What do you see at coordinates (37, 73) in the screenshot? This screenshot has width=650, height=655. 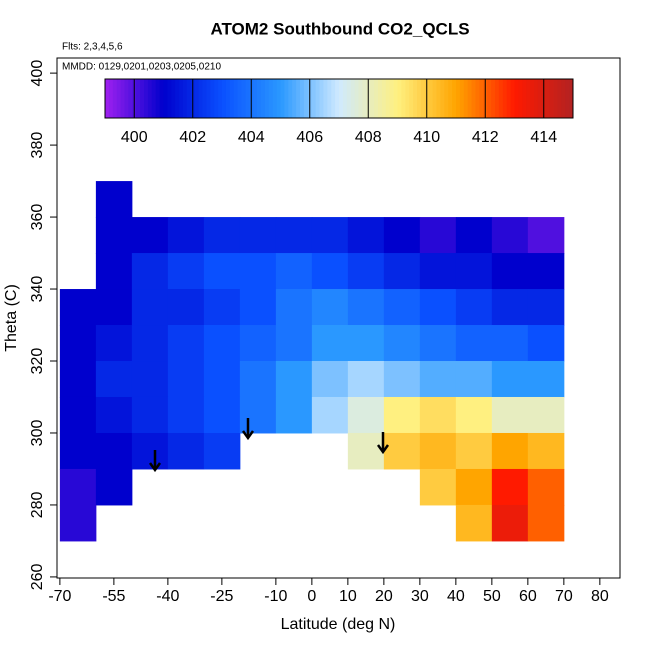 I see `y-tick-label: 400` at bounding box center [37, 73].